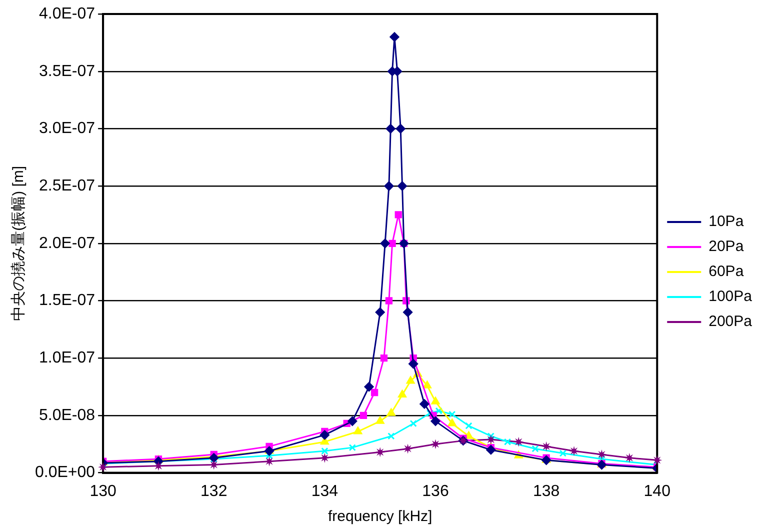 Image resolution: width=766 pixels, height=532 pixels. Describe the element at coordinates (546, 491) in the screenshot. I see `x-tick-label: 138` at that location.